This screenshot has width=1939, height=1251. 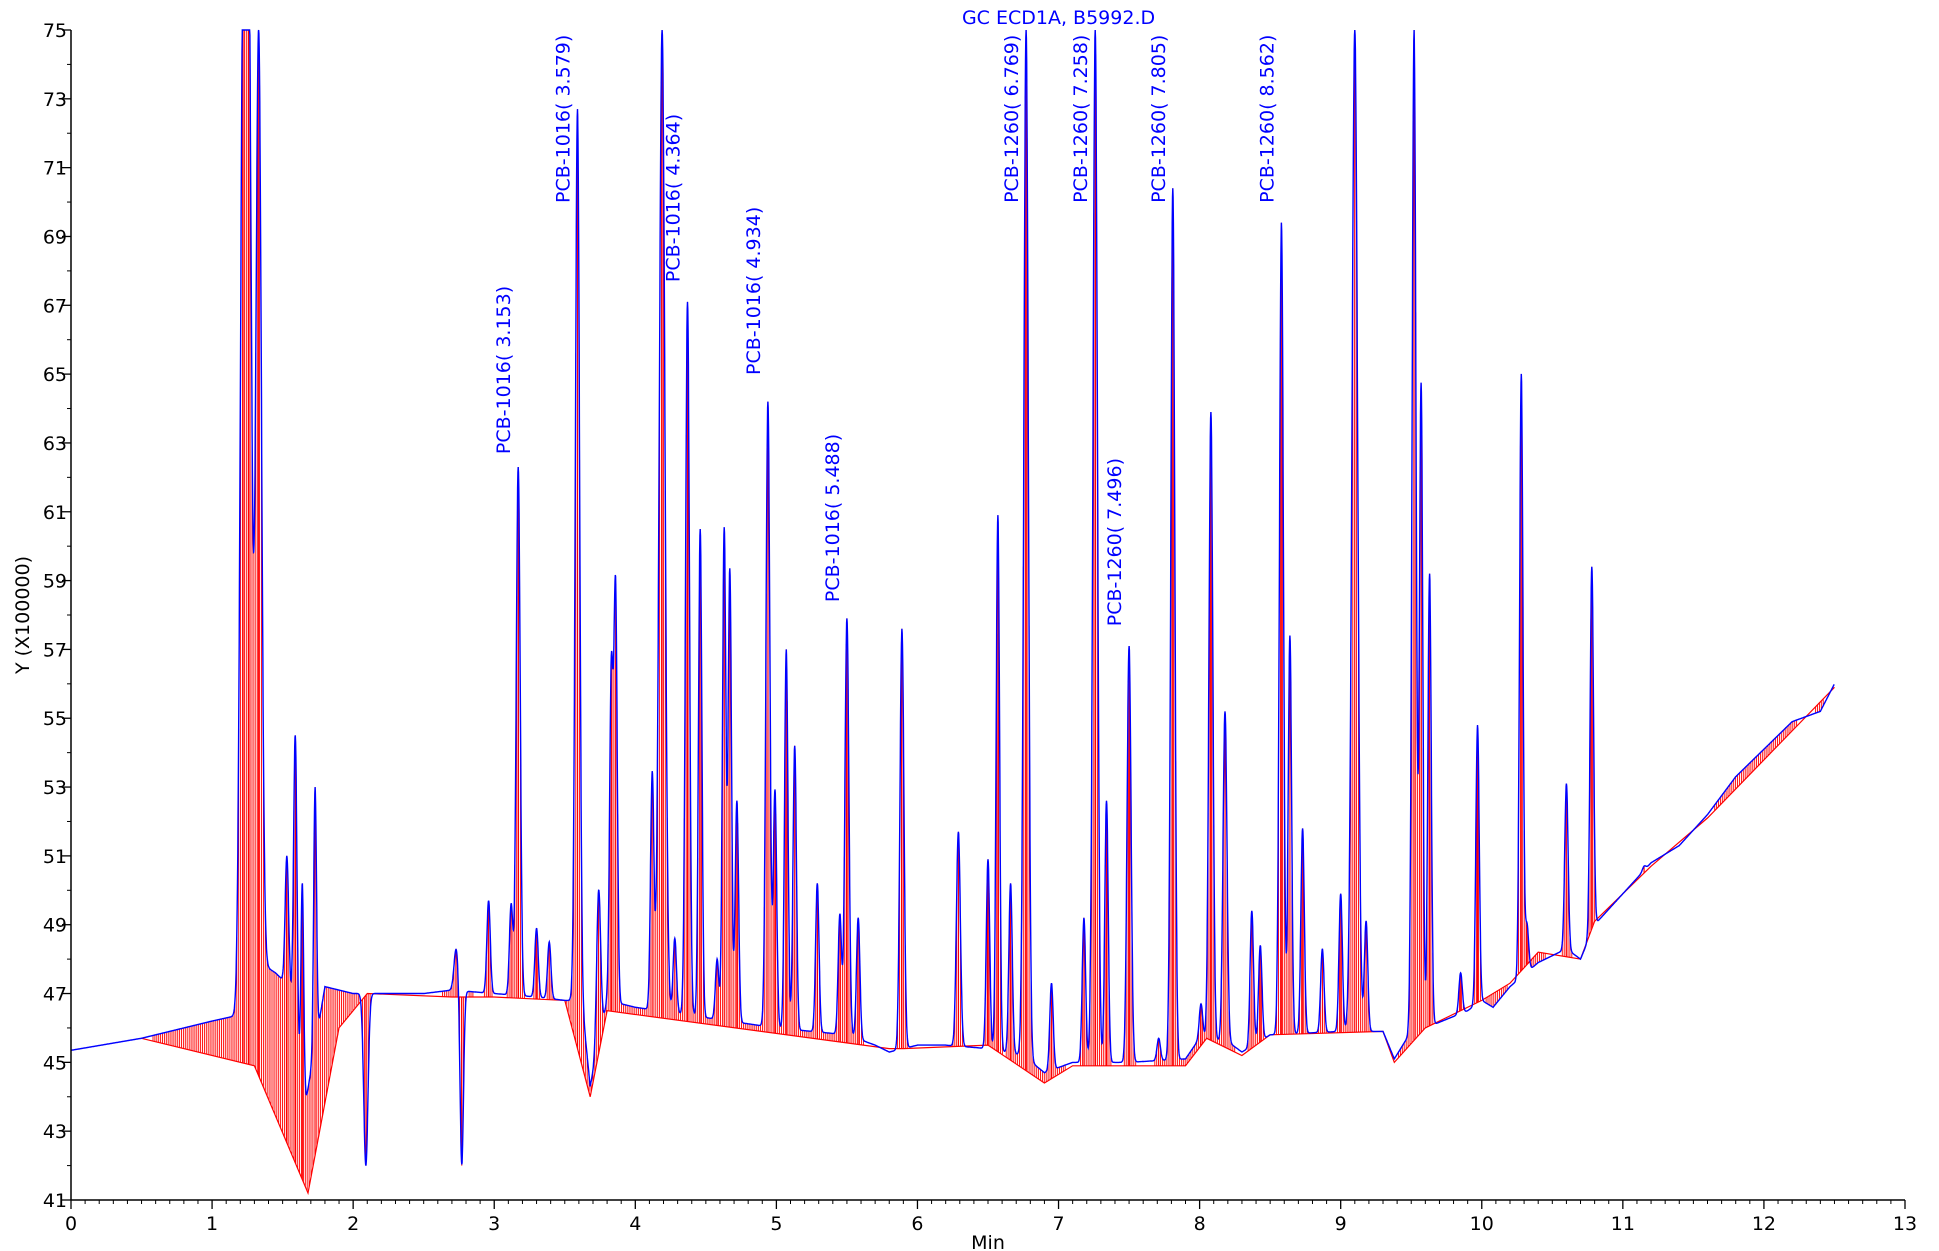 What do you see at coordinates (1081, 119) in the screenshot?
I see `peak-label: PCB-1260( 7.258)` at bounding box center [1081, 119].